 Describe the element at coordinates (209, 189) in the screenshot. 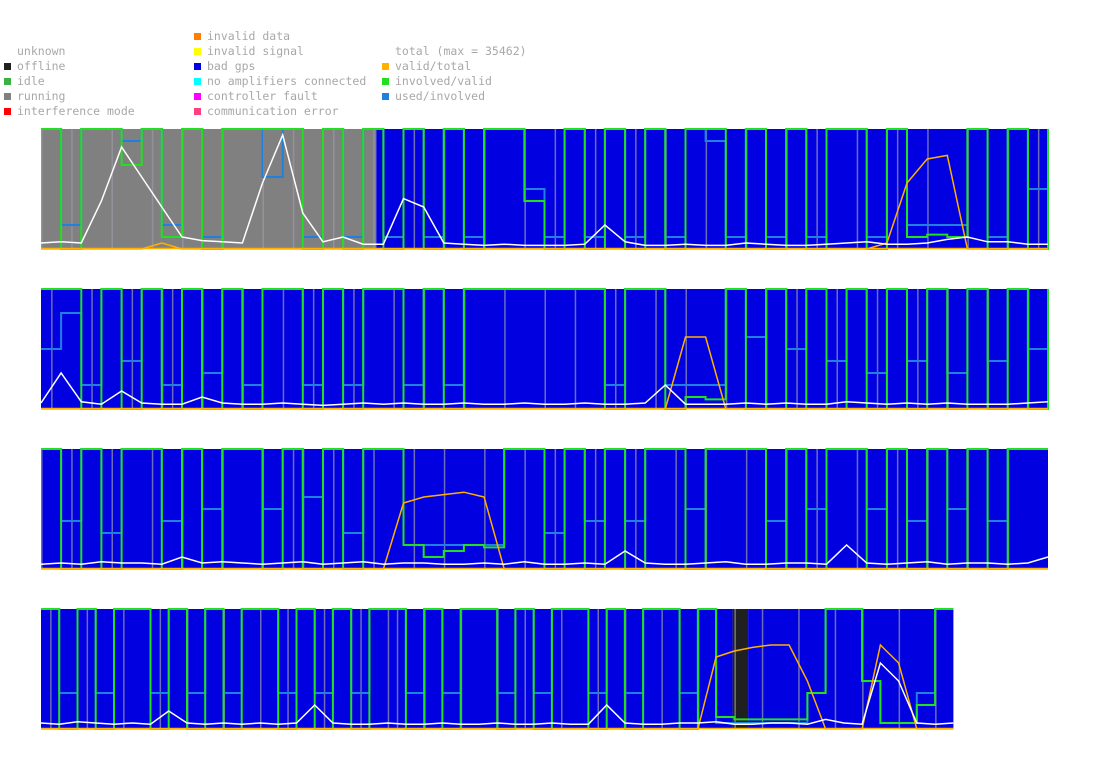

I see `state-band-running` at that location.